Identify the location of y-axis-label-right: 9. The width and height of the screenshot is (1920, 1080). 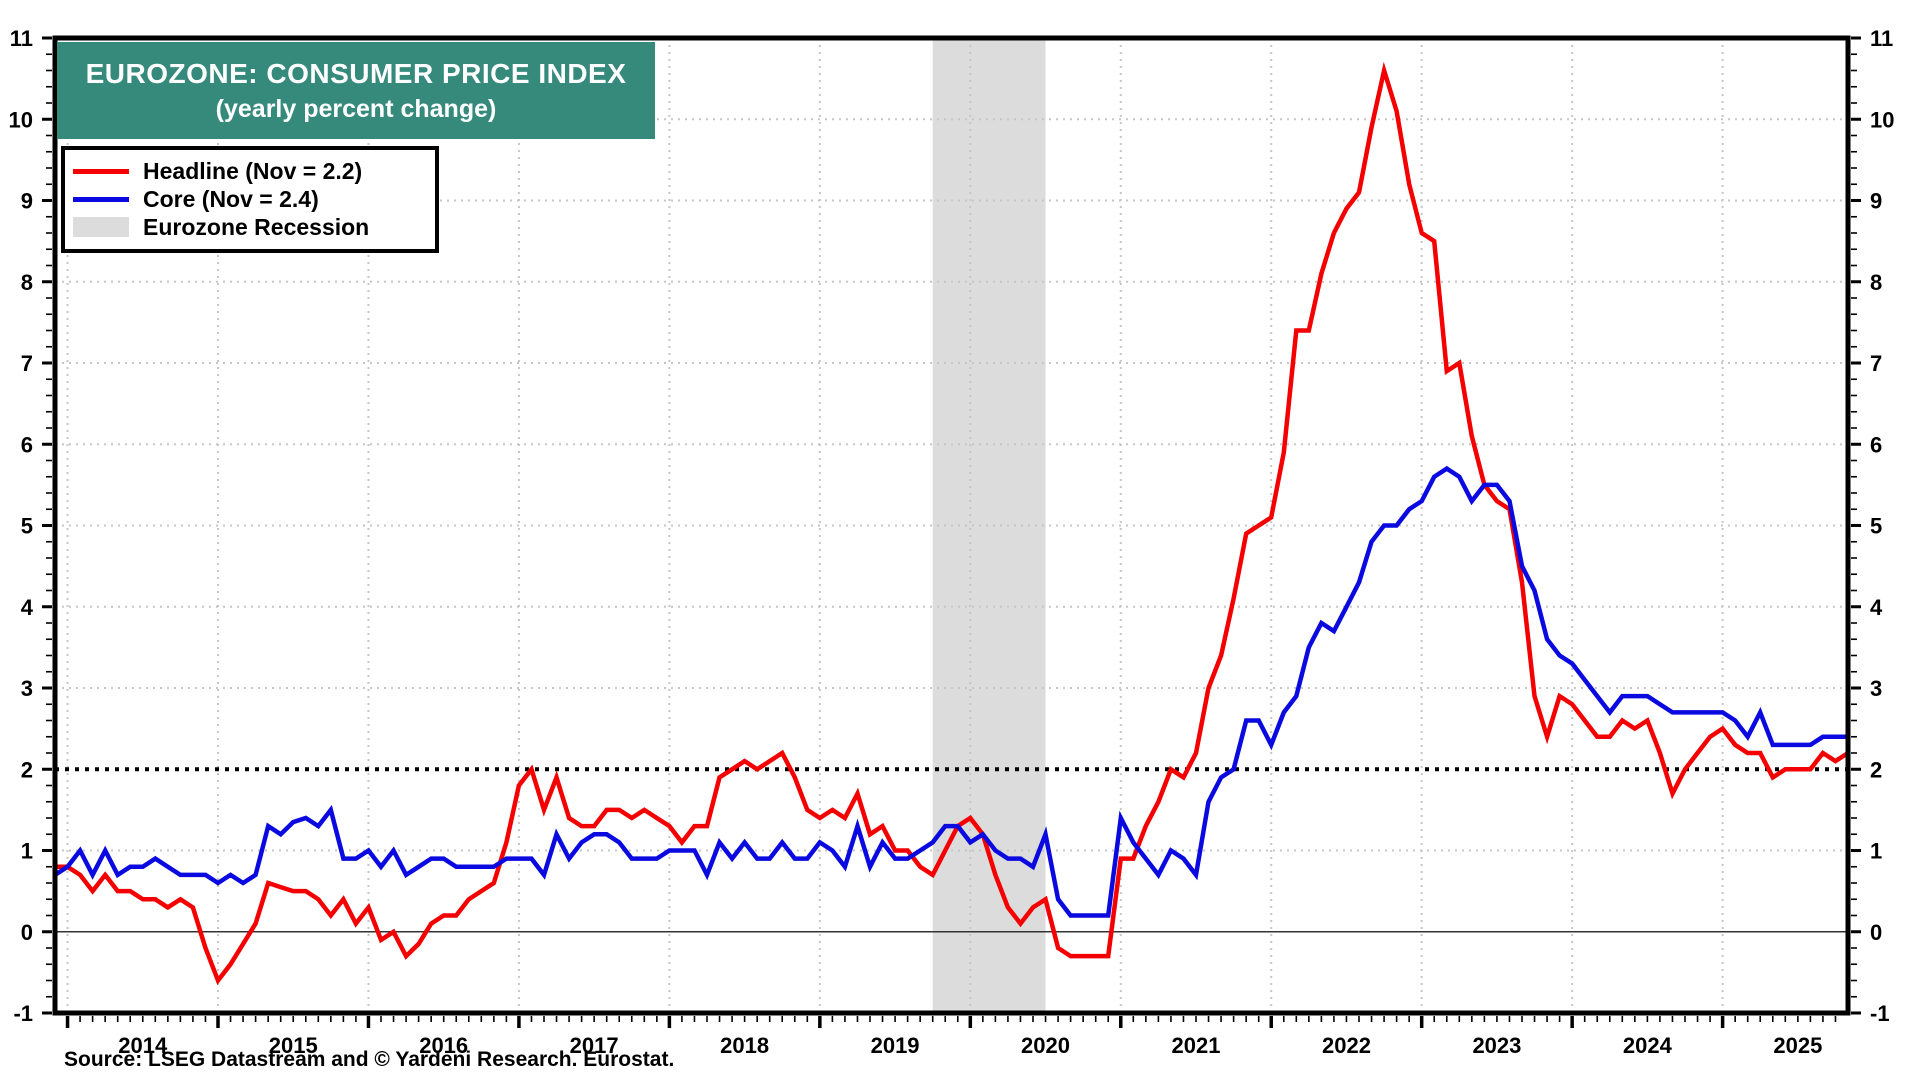
(1876, 201).